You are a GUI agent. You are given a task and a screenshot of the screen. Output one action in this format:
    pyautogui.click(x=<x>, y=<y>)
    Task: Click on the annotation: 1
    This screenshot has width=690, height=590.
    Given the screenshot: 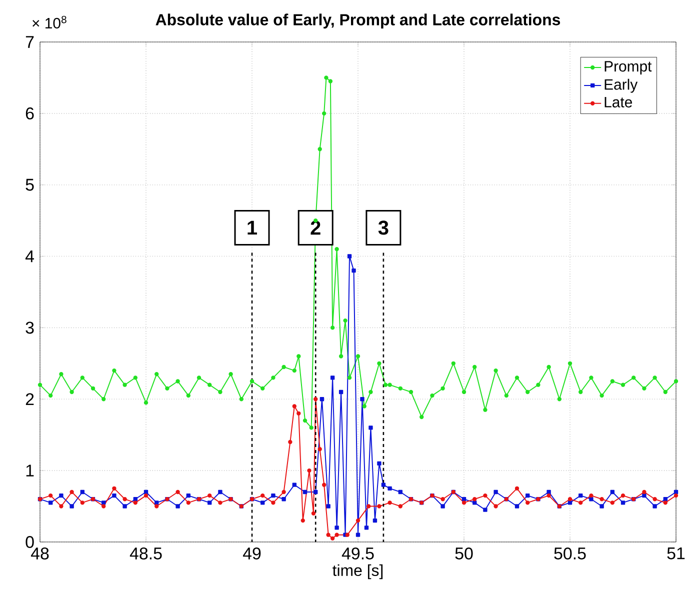 What is the action you would take?
    pyautogui.click(x=252, y=227)
    